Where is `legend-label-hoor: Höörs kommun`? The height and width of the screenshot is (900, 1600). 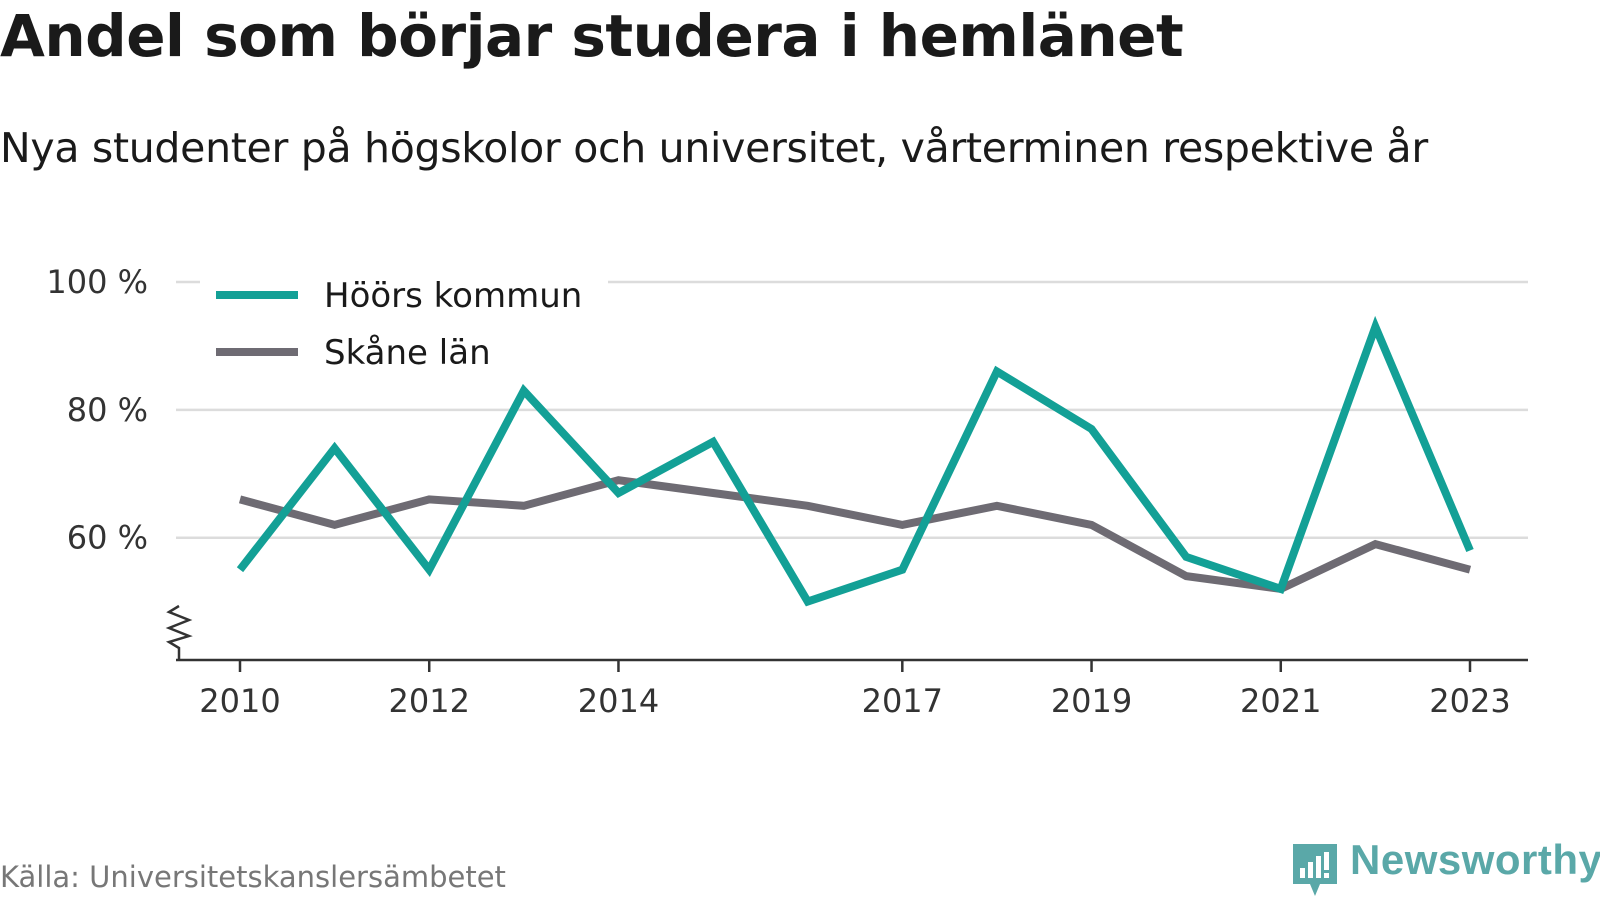
legend-label-hoor: Höörs kommun is located at coordinates (453, 296).